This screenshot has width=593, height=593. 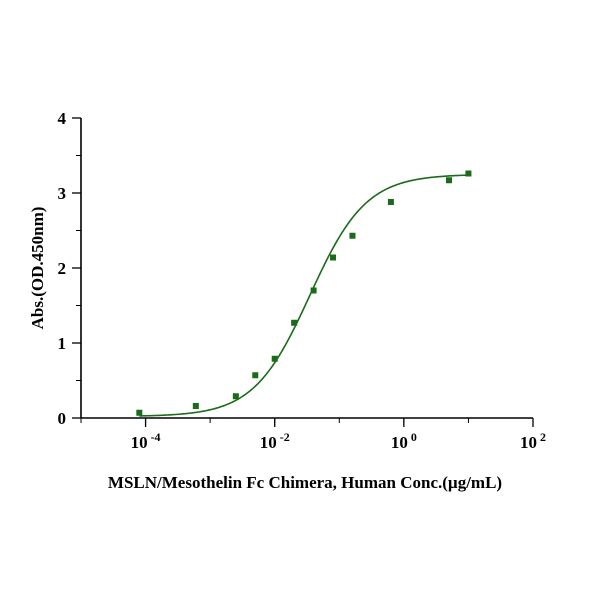 I want to click on y-axis-title: Abs.(OD.450nm), so click(x=37, y=268).